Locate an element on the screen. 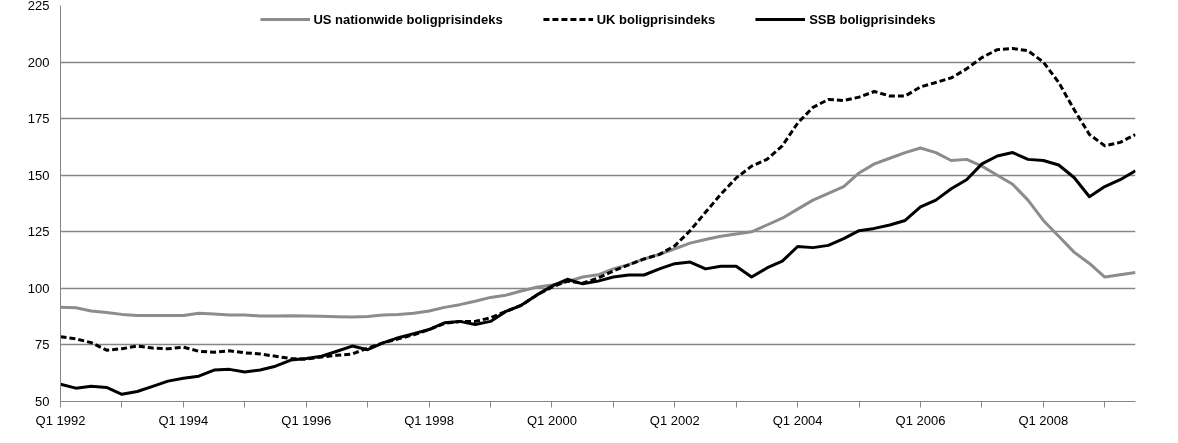 The image size is (1178, 443). legend-label: SSB boligprisindeks is located at coordinates (872, 19).